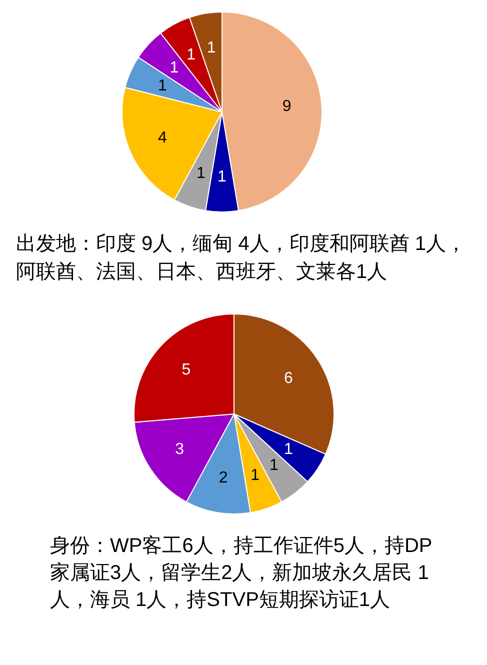 This screenshot has height=665, width=487. Describe the element at coordinates (241, 573) in the screenshot. I see `text: 身份：WP客工6人，持工作证件5人，持DP家属证3人，留学生2人，新加坡永久居民 1人，海员 1人，持STVP短期探访证1人` at that location.